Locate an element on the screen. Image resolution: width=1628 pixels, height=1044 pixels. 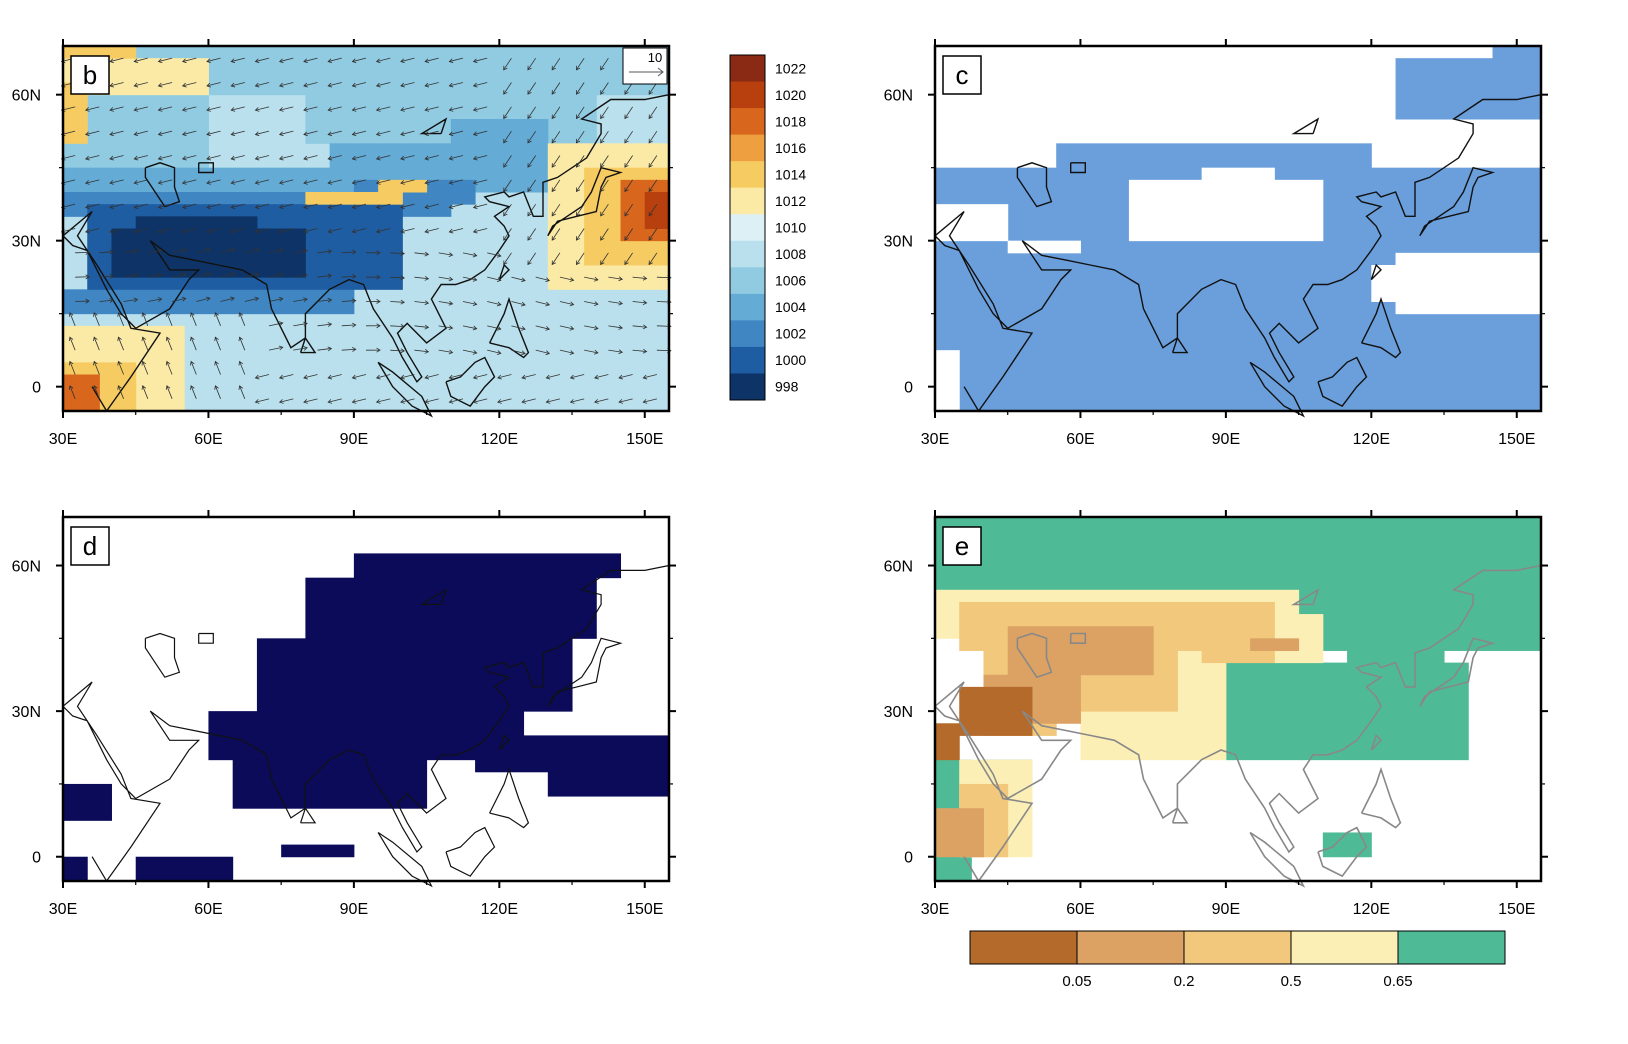
colorbar-b-label: 1002 is located at coordinates (790, 334).